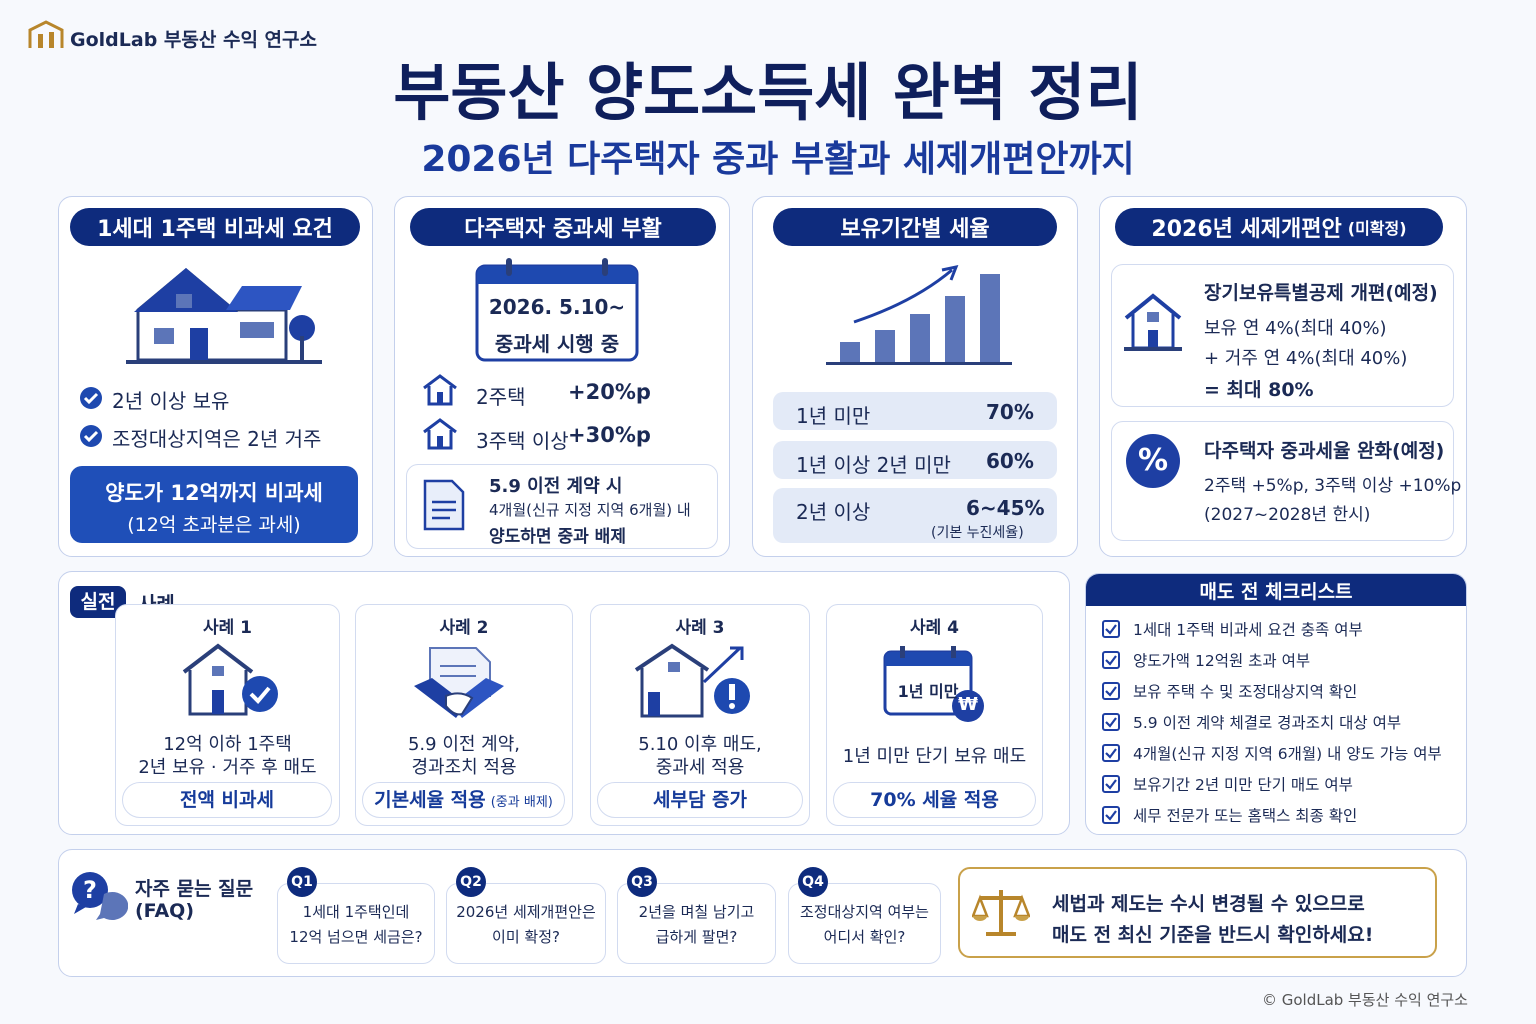 Image resolution: width=1536 pixels, height=1024 pixels. Describe the element at coordinates (522, 441) in the screenshot. I see `rate-label: 3주택 이상` at that location.